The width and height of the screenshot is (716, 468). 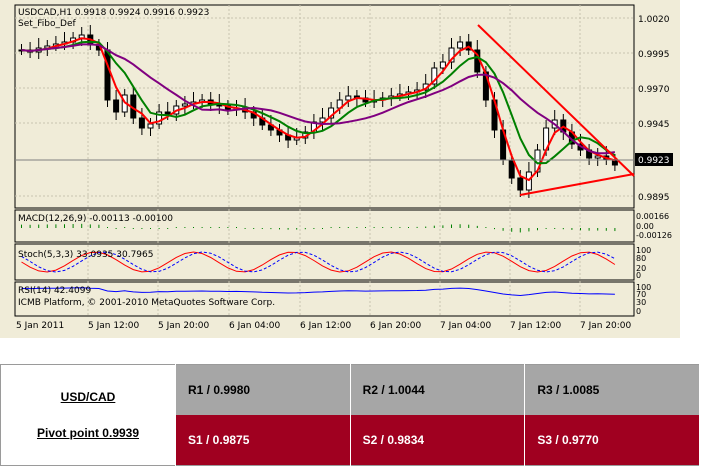 I want to click on r1-cell: R1 / 0.9980, so click(x=263, y=389).